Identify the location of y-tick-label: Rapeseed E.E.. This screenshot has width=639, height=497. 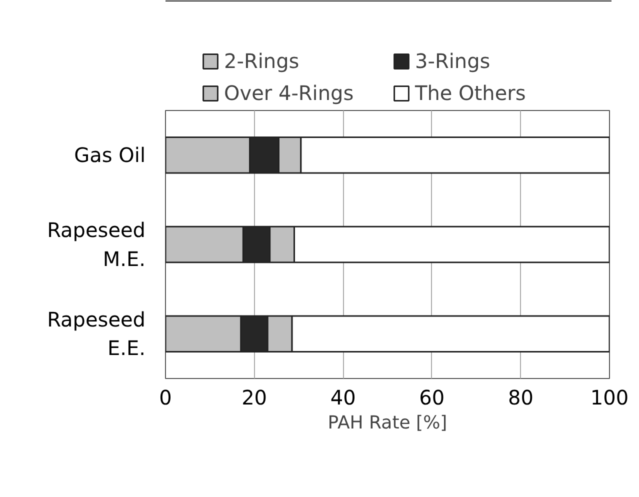
(96, 333).